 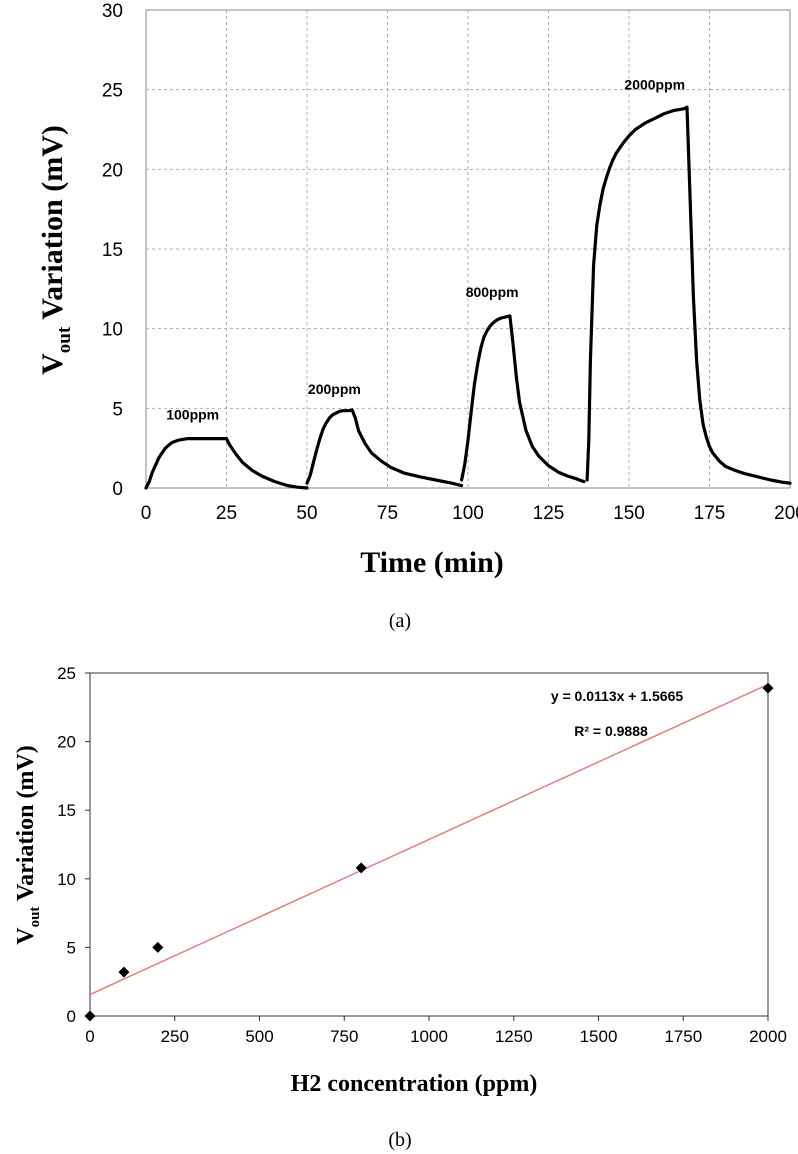 What do you see at coordinates (52, 364) in the screenshot?
I see `chart-a-y-title-main: V` at bounding box center [52, 364].